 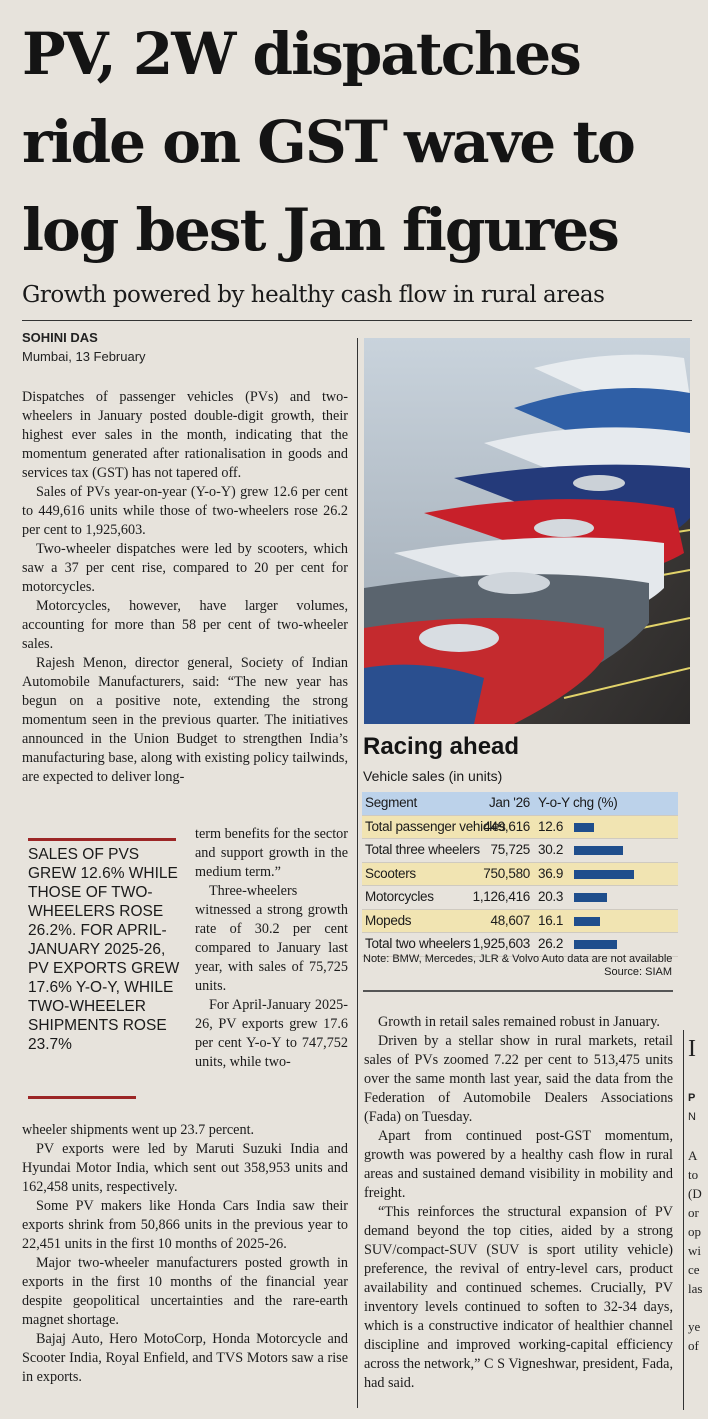 I want to click on sales-value: 449,616, so click(x=506, y=826).